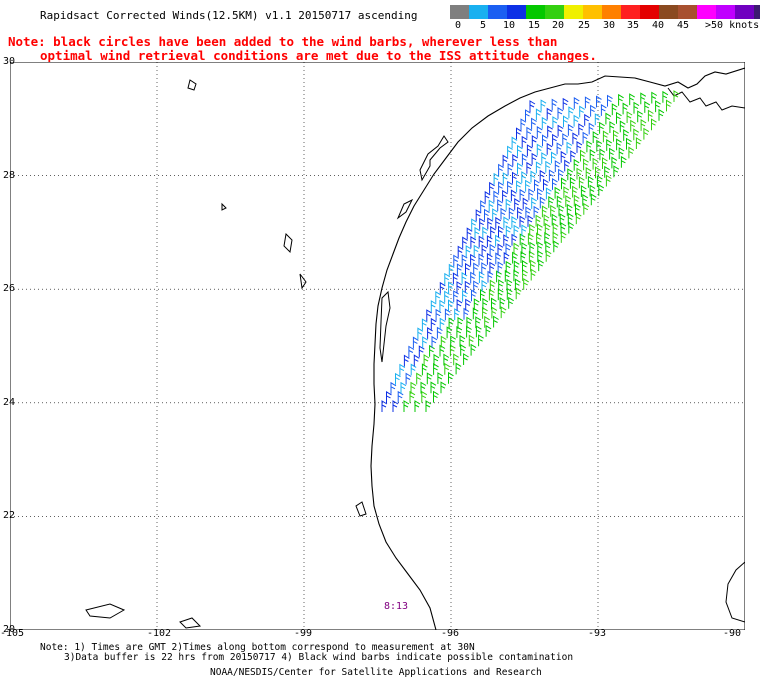  Describe the element at coordinates (9, 61) in the screenshot. I see `latitude-label: 30` at that location.